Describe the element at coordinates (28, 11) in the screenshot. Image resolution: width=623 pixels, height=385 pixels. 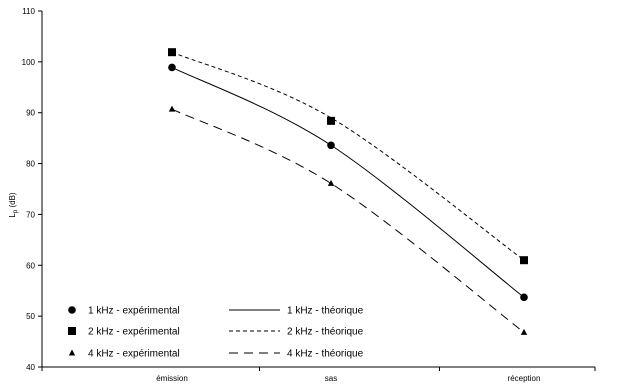
I see `y-tick-label: 110` at that location.